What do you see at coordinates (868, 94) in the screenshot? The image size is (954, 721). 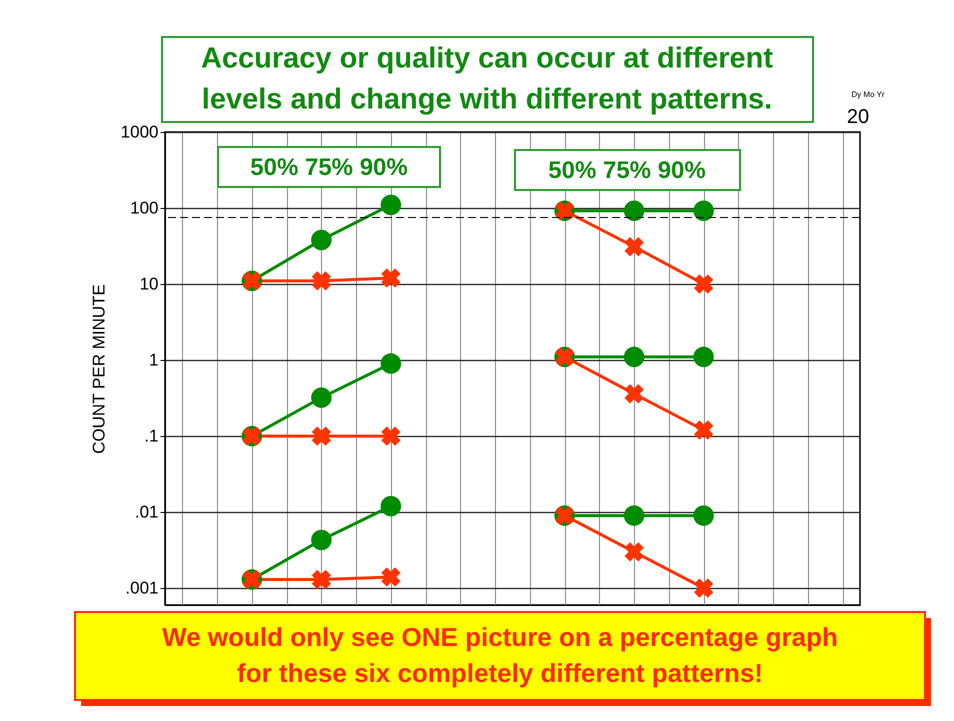 I see `text: Dy Mo Yr` at bounding box center [868, 94].